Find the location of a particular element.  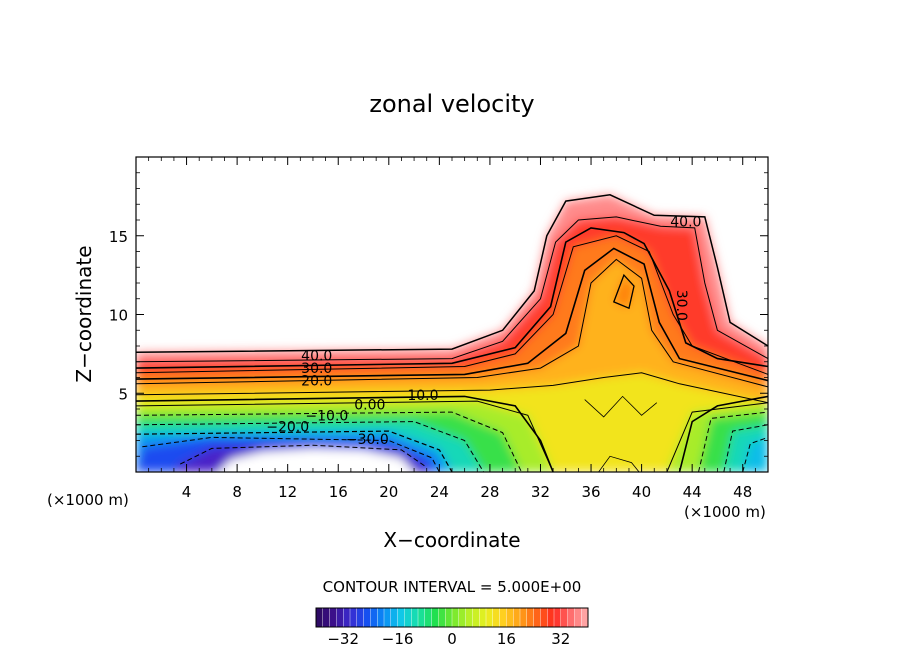

contour-label: −20.0 is located at coordinates (287, 427).